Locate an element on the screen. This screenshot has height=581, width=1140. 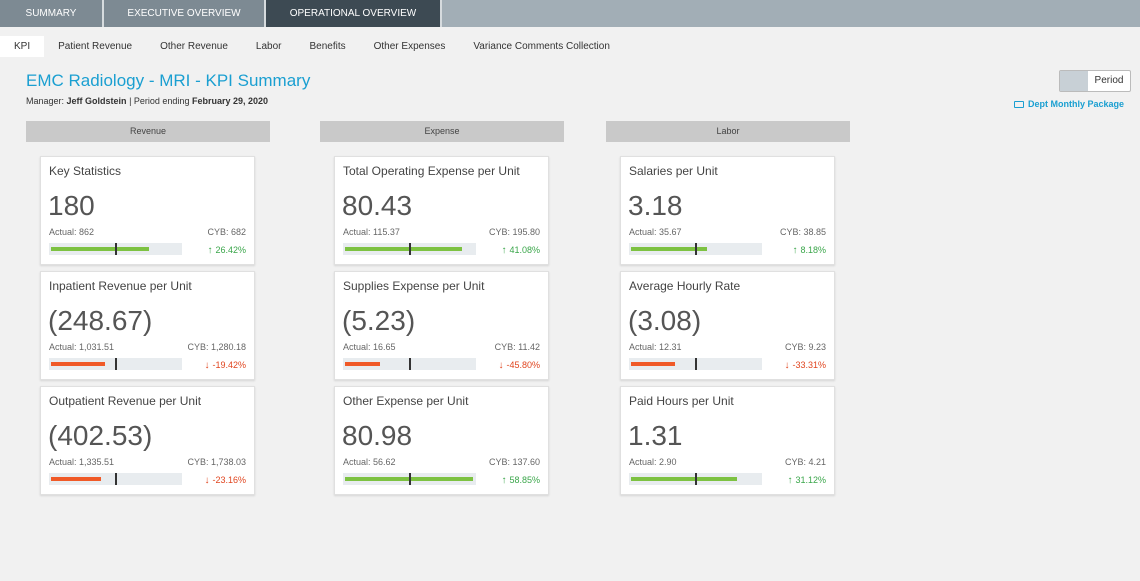
kpi-value: 3.18 is located at coordinates (655, 205).